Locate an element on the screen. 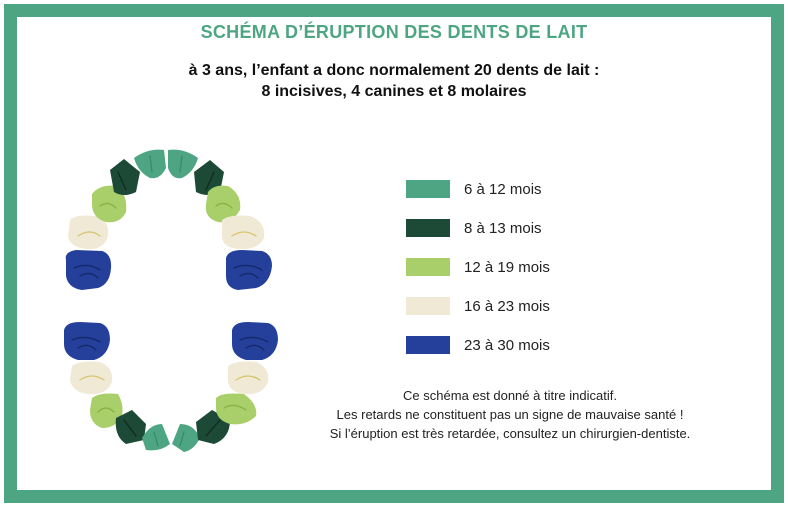 The height and width of the screenshot is (507, 788). tooth-lower-lateral-incisor-left is located at coordinates (130, 427).